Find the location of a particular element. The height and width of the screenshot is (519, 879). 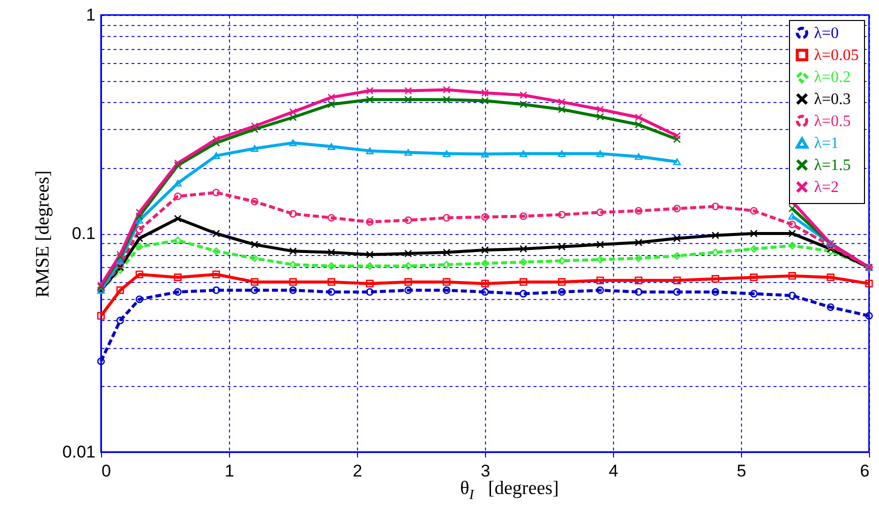

legend-label: λ=1.5 is located at coordinates (832, 165).